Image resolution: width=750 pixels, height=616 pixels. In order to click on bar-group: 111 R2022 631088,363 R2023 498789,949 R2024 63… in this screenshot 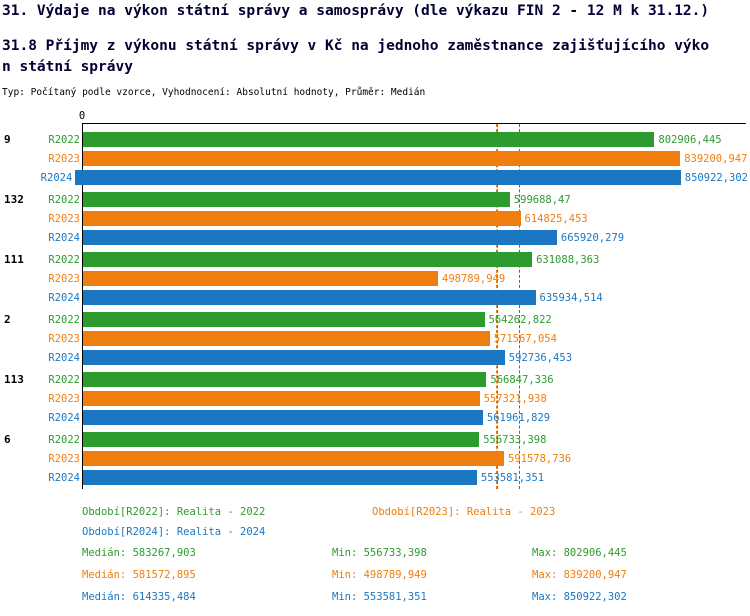, I will do `click(375, 278)`.